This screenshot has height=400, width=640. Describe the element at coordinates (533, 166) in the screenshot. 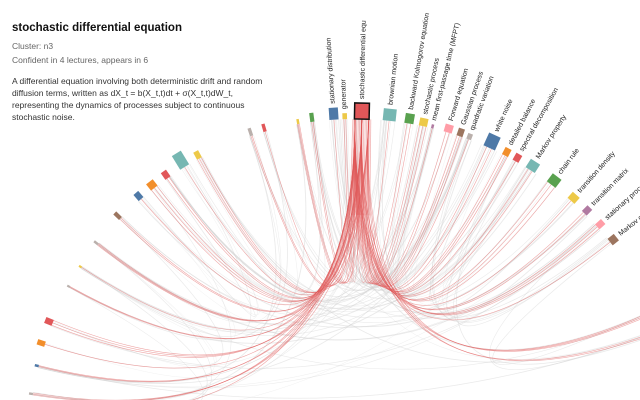

I see `node-arc-markov-property` at that location.